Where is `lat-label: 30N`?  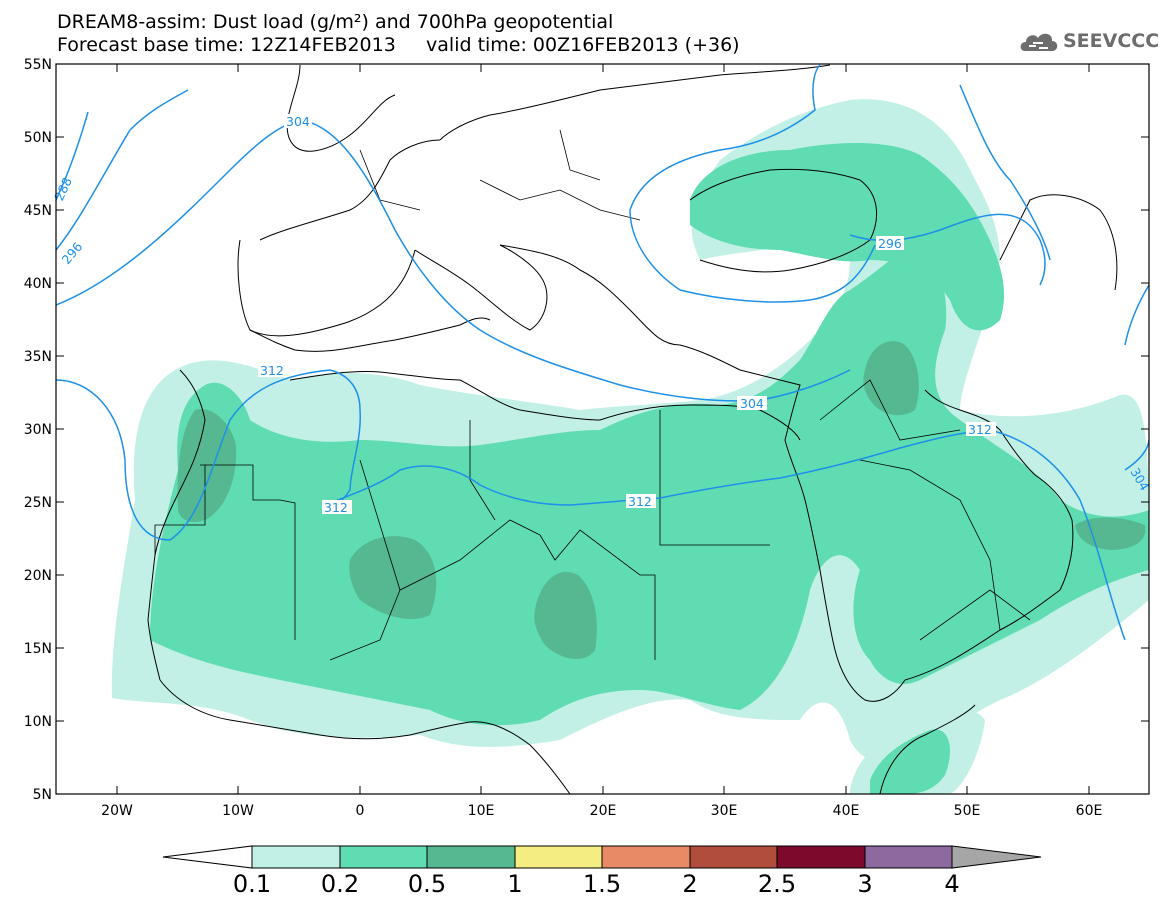
lat-label: 30N is located at coordinates (38, 430).